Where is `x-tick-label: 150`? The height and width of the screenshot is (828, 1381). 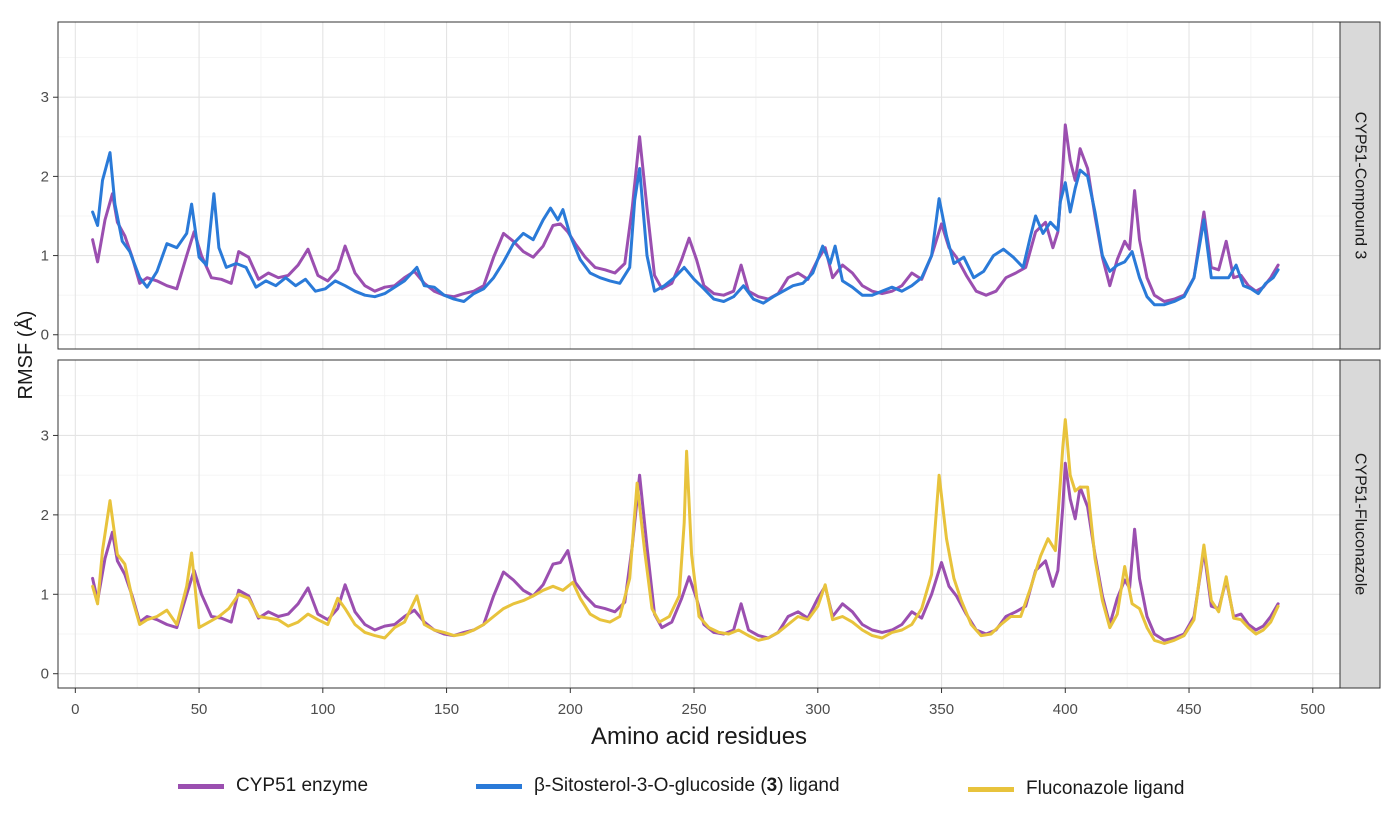
x-tick-label: 150 is located at coordinates (446, 709).